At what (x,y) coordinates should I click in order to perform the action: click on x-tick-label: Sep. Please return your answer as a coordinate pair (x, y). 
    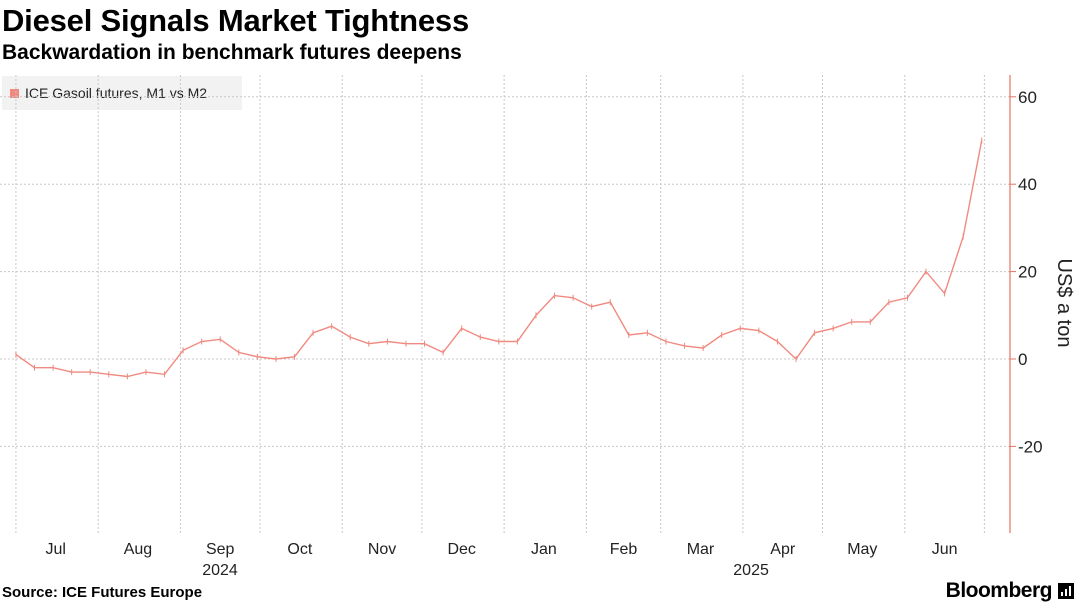
    Looking at the image, I should click on (220, 549).